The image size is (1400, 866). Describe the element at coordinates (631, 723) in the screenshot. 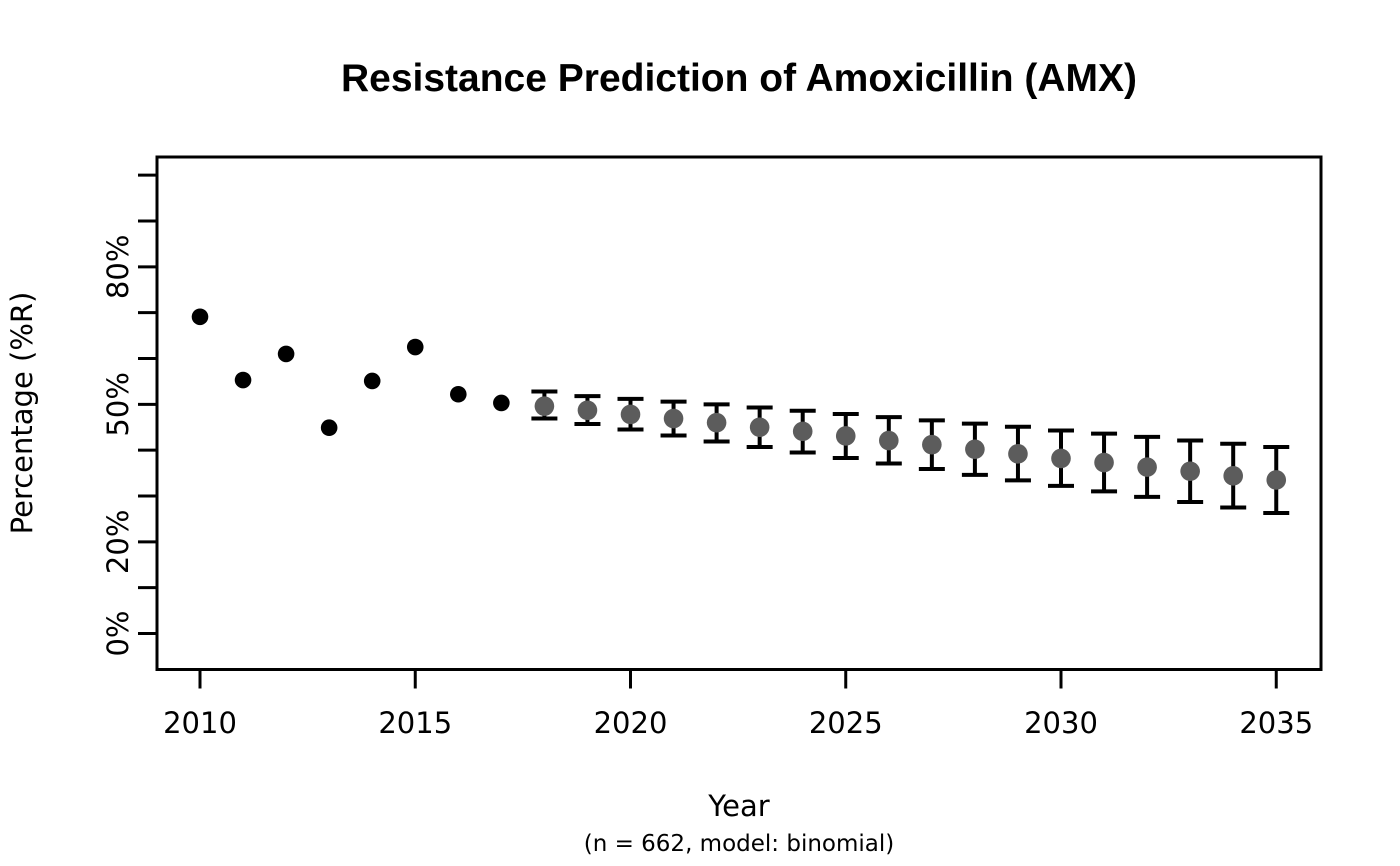

I see `x-tick-label: 2020` at that location.